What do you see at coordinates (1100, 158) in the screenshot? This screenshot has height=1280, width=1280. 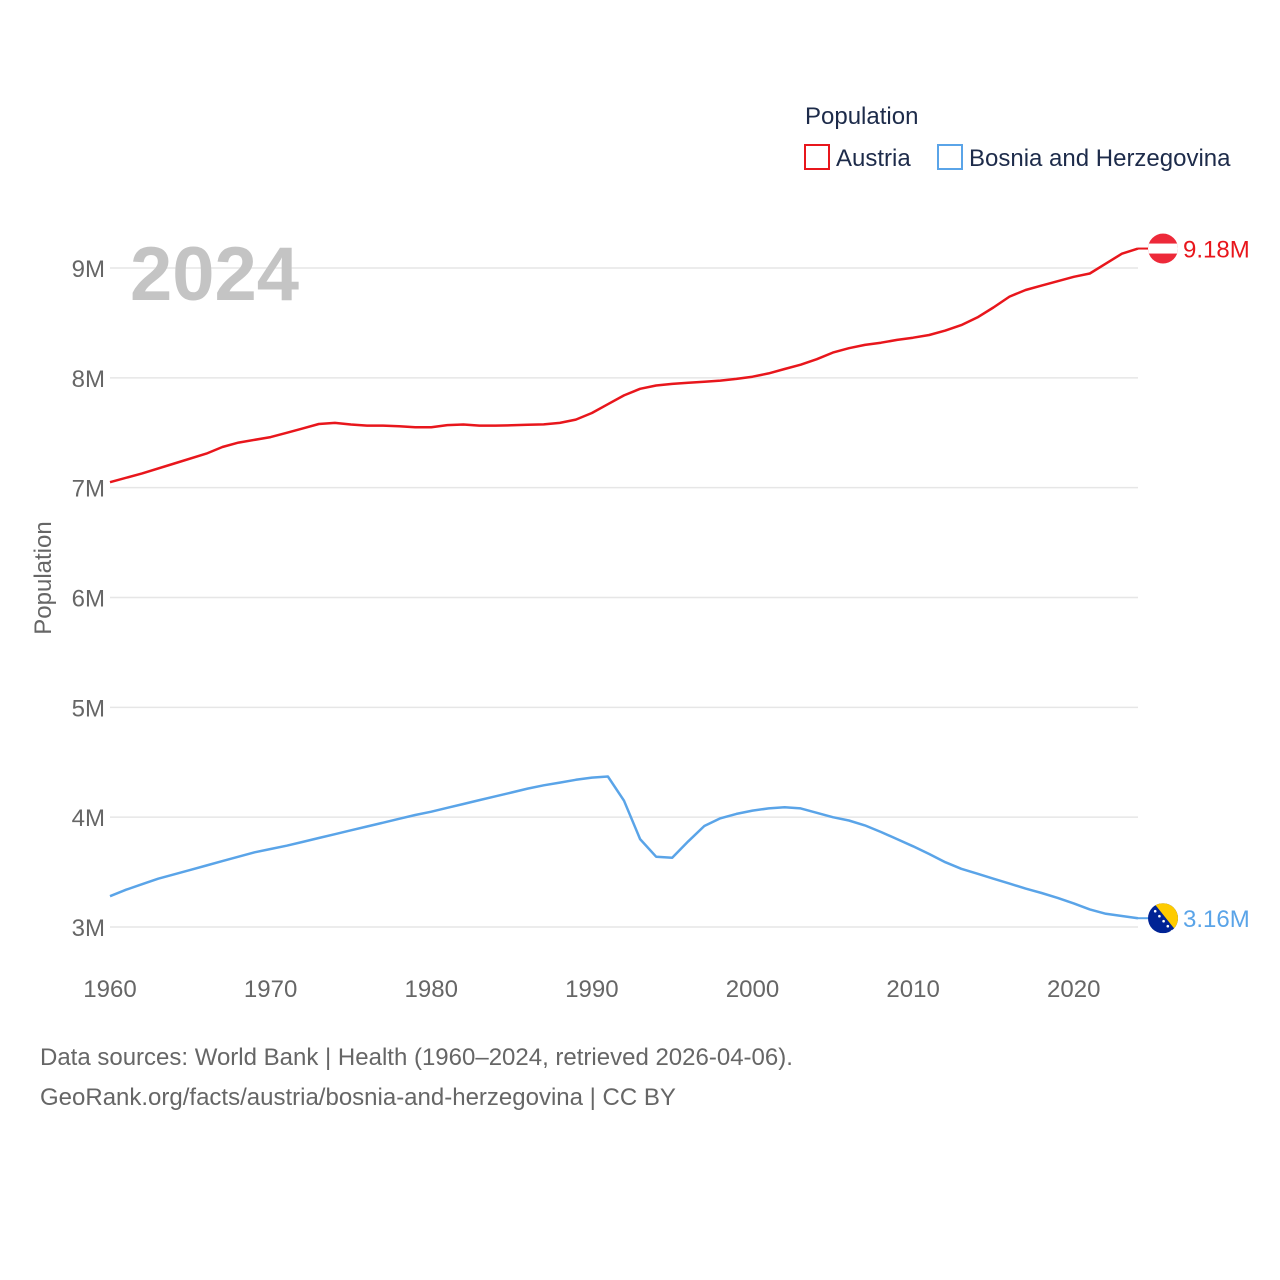 I see `legend-label-bosnia: Bosnia and Herzegovina` at bounding box center [1100, 158].